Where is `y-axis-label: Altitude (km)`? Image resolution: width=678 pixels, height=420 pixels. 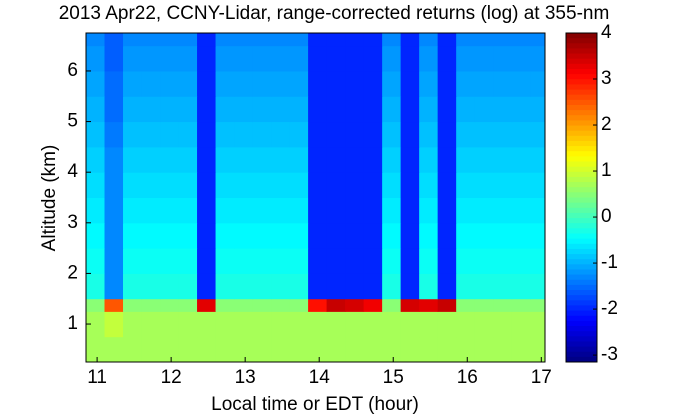 y-axis-label: Altitude (km) is located at coordinates (49, 198).